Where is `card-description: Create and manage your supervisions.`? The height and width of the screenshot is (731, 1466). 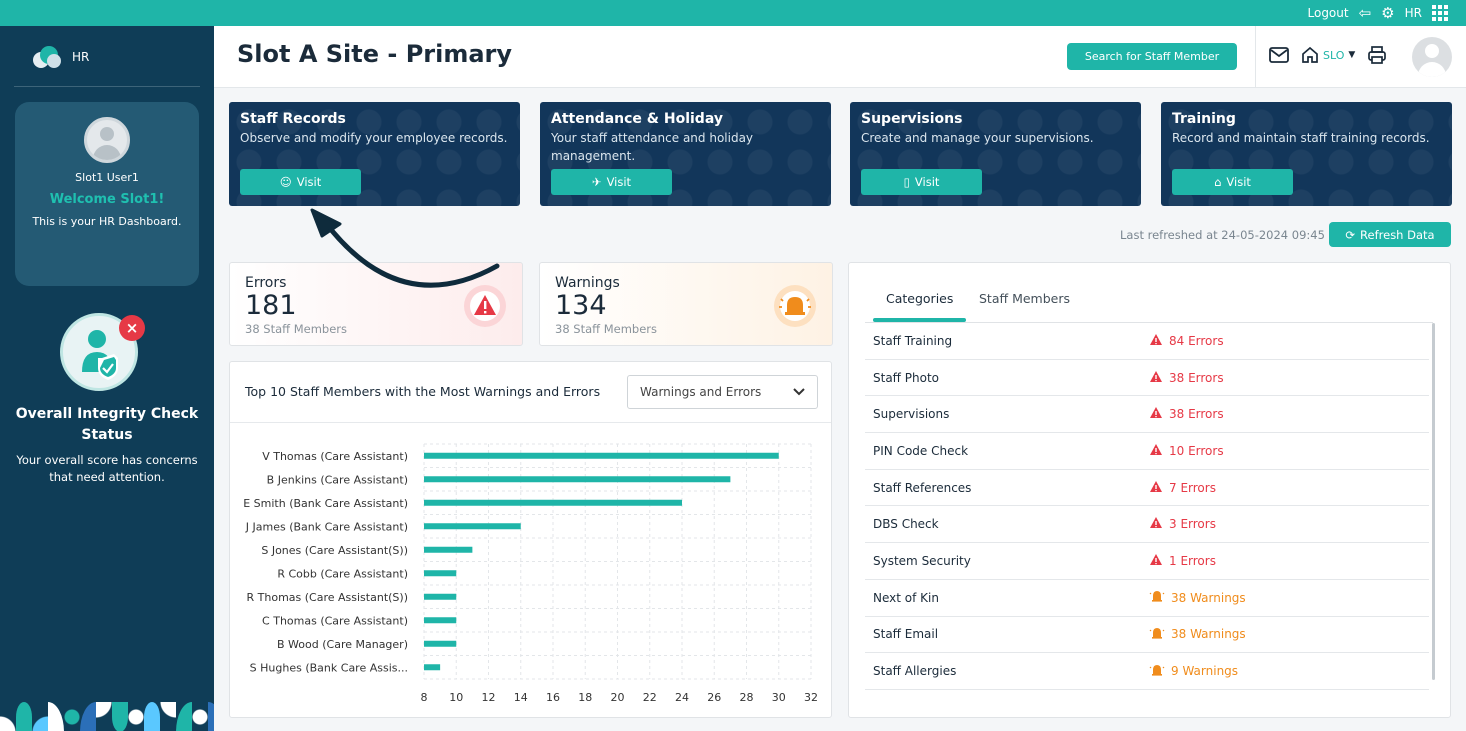
card-description: Create and manage your supervisions. is located at coordinates (977, 138).